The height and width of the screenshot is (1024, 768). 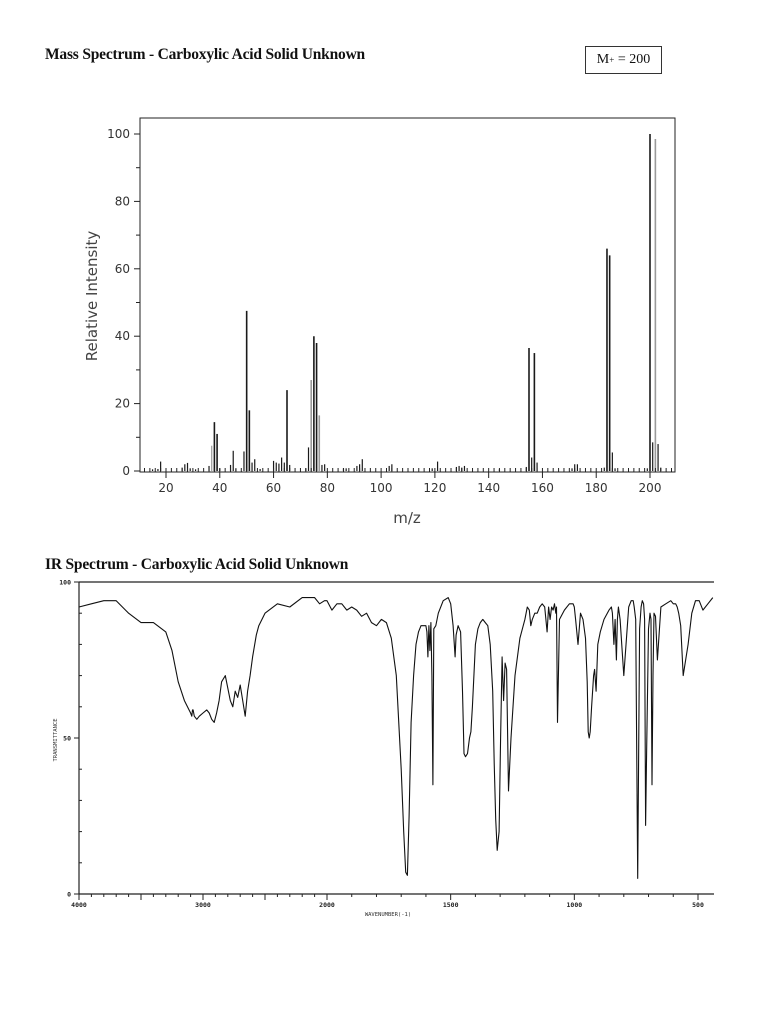 What do you see at coordinates (542, 488) in the screenshot?
I see `ms-x-tick-label: 160` at bounding box center [542, 488].